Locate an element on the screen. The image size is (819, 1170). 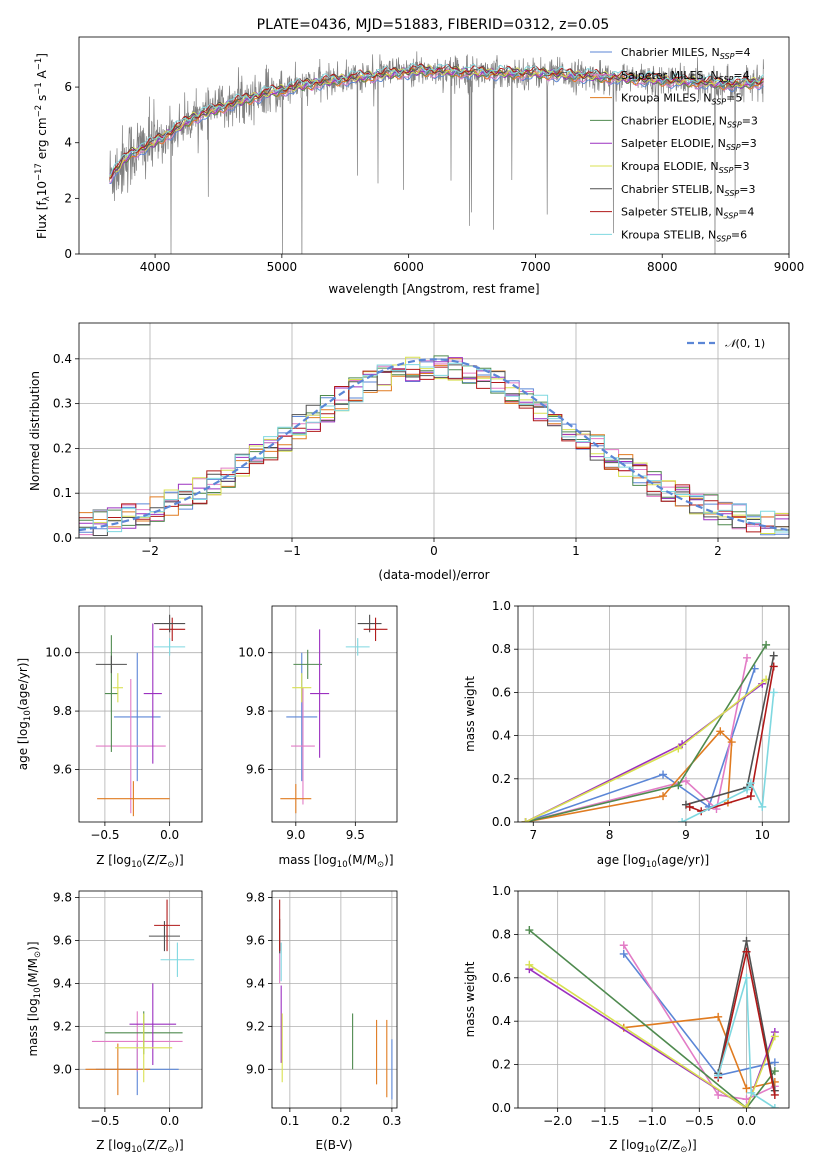
axes-frame-z_mass is located at coordinates (140, 999).